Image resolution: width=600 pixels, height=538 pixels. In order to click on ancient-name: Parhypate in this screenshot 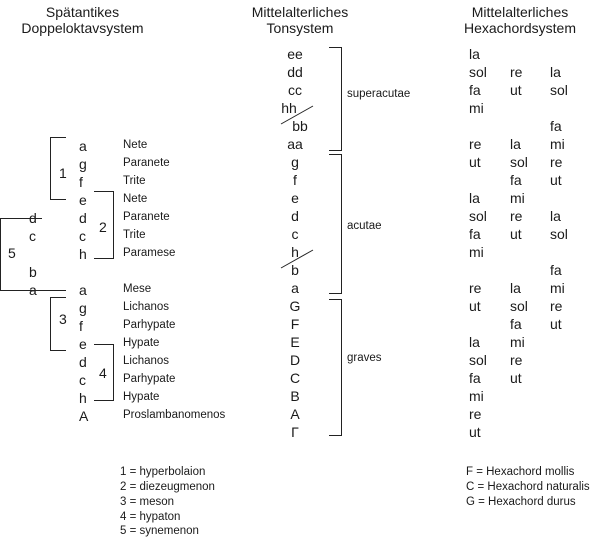, I will do `click(149, 325)`.